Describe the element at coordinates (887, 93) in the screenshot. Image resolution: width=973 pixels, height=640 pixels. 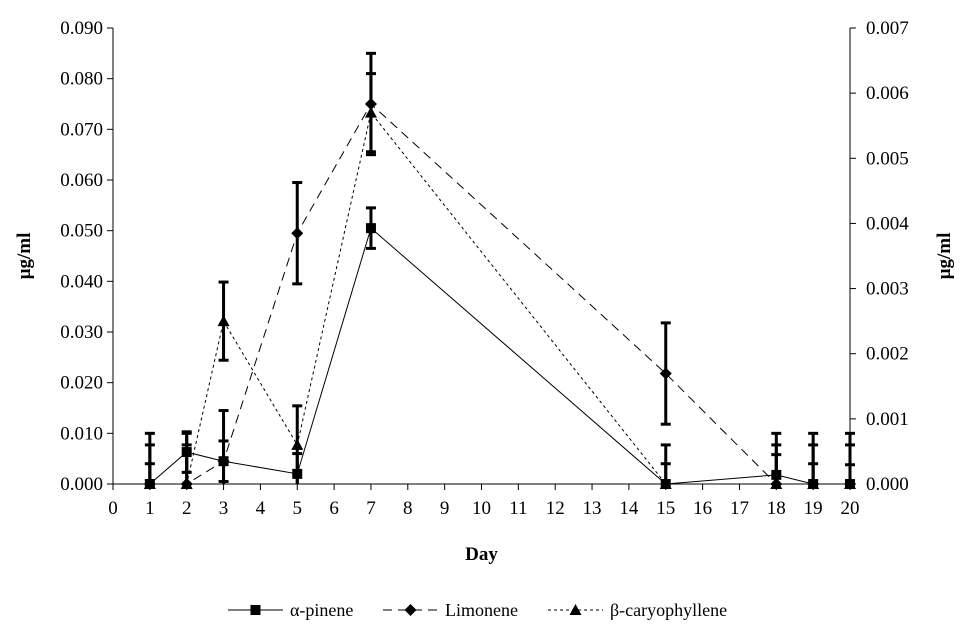
I see `y-right-tick-label: 0.006` at that location.